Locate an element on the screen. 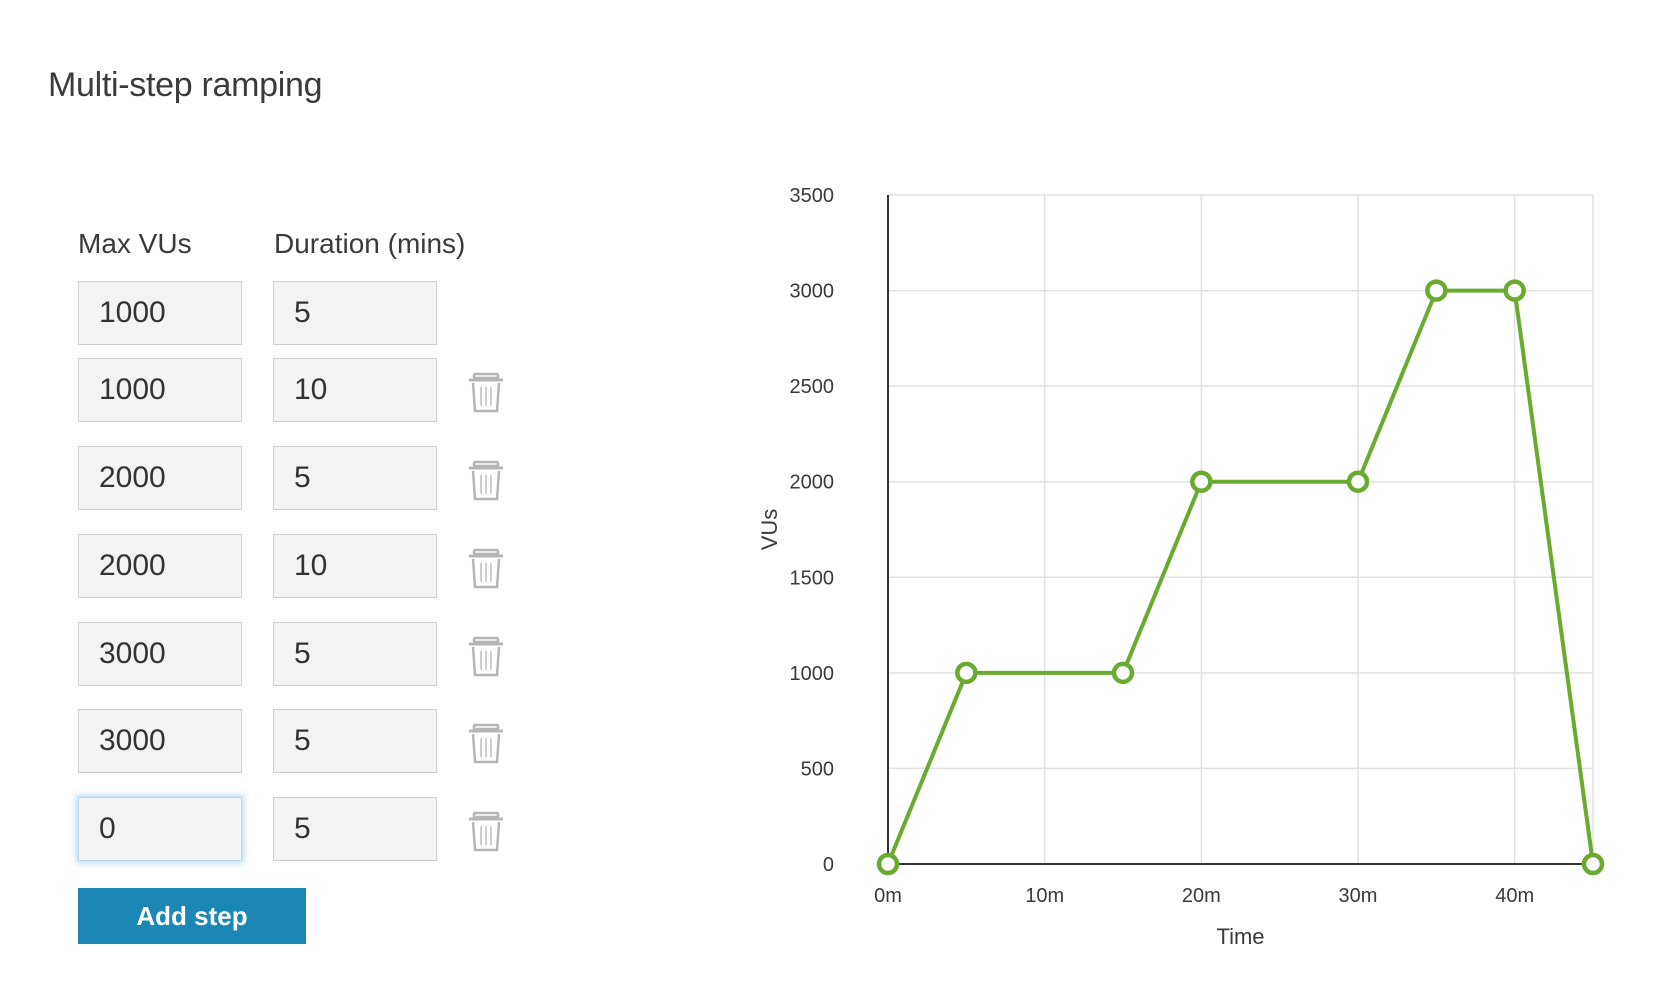 Image resolution: width=1680 pixels, height=992 pixels. y-tick-label: 500 is located at coordinates (817, 769).